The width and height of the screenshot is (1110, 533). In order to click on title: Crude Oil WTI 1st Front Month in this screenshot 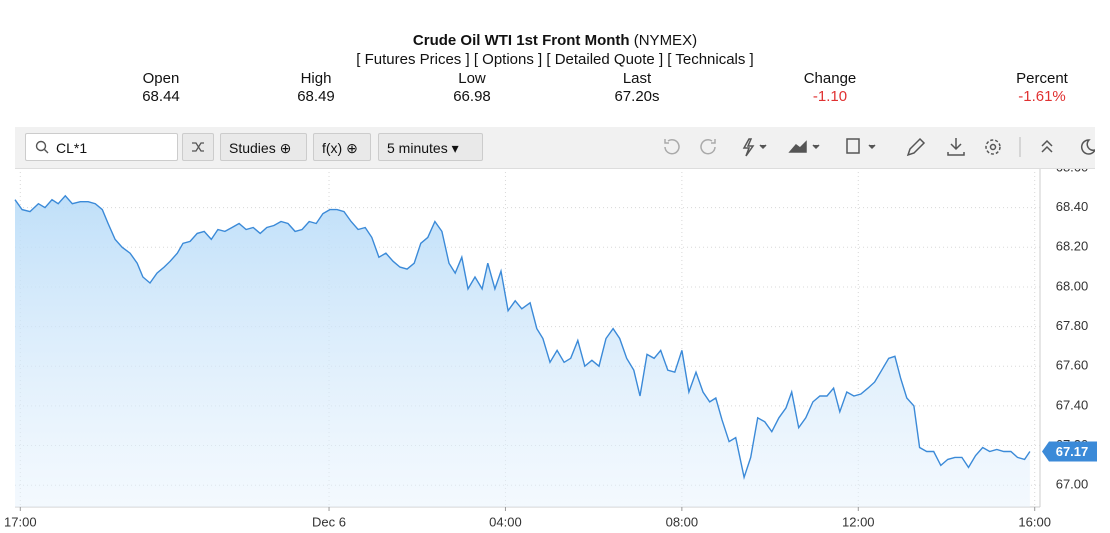, I will do `click(521, 40)`.